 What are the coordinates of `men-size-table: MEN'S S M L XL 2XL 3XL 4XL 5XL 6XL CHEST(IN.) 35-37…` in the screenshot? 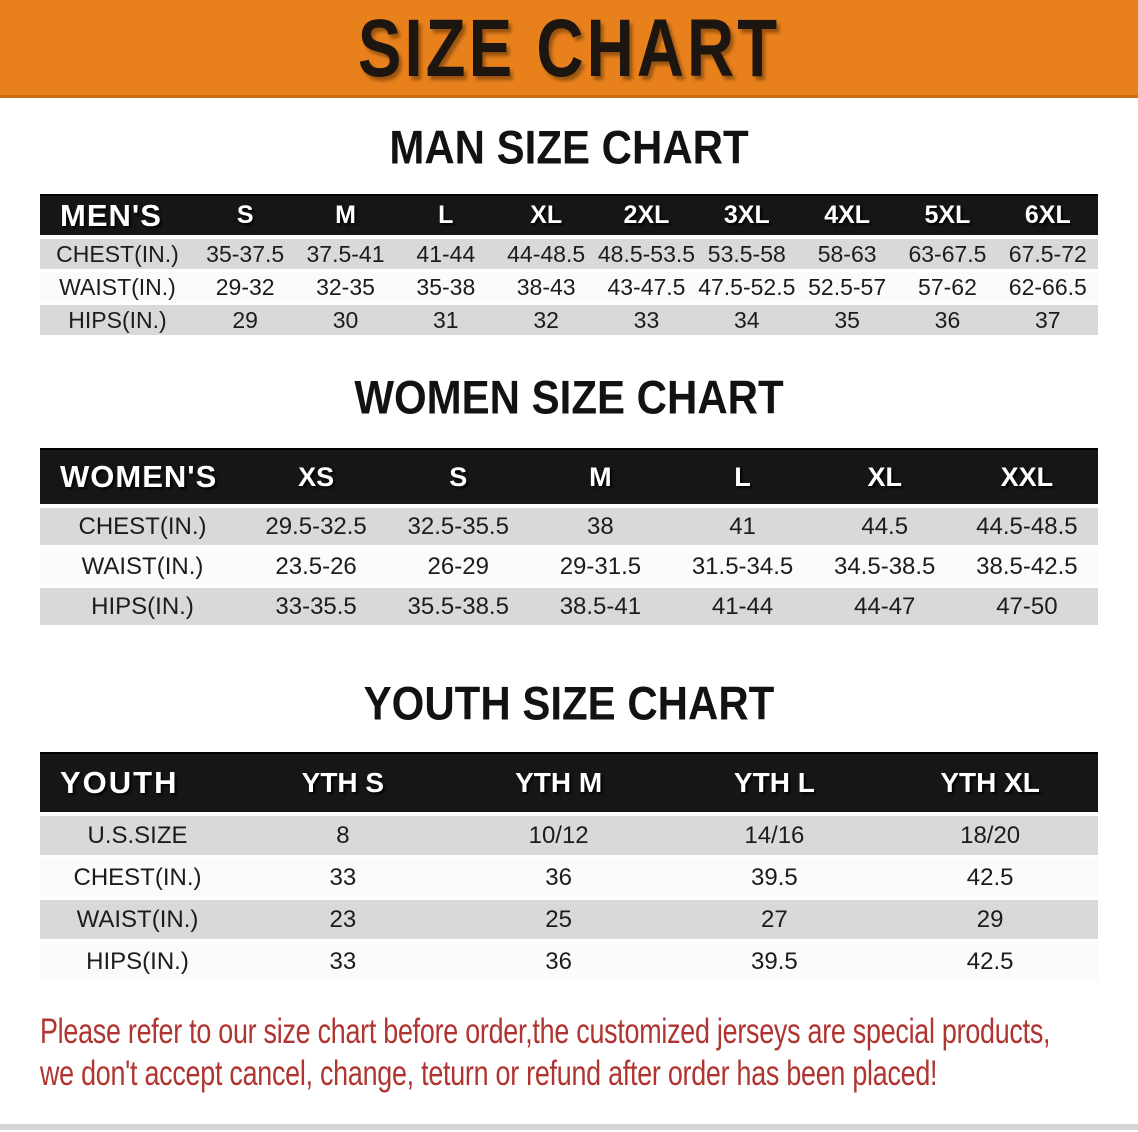 It's located at (569, 266).